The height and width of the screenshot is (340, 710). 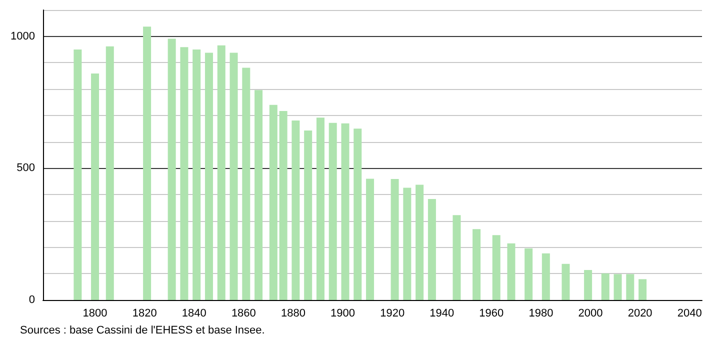 I want to click on x-tick-label: 2020, so click(x=640, y=314).